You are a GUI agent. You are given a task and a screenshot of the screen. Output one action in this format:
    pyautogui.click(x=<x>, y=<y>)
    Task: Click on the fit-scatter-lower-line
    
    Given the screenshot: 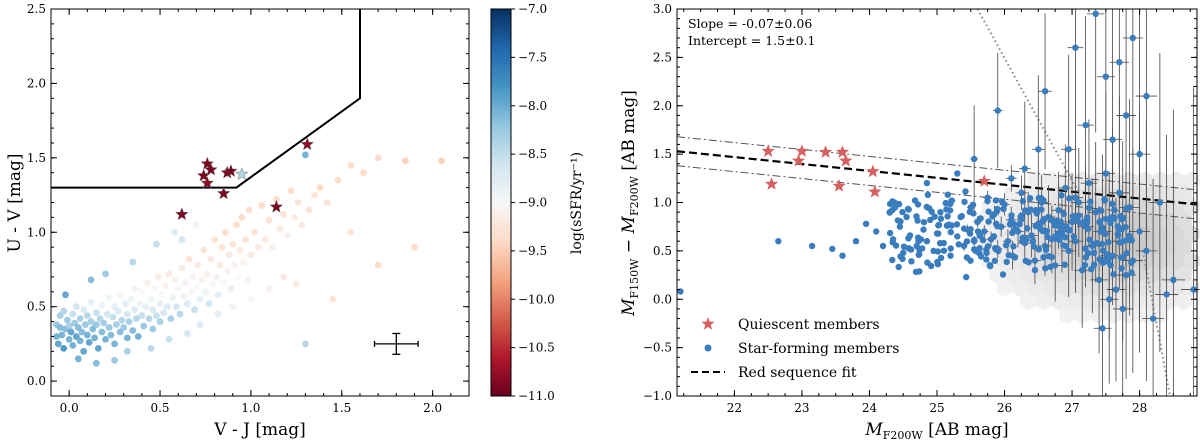 What is the action you would take?
    pyautogui.click(x=937, y=192)
    